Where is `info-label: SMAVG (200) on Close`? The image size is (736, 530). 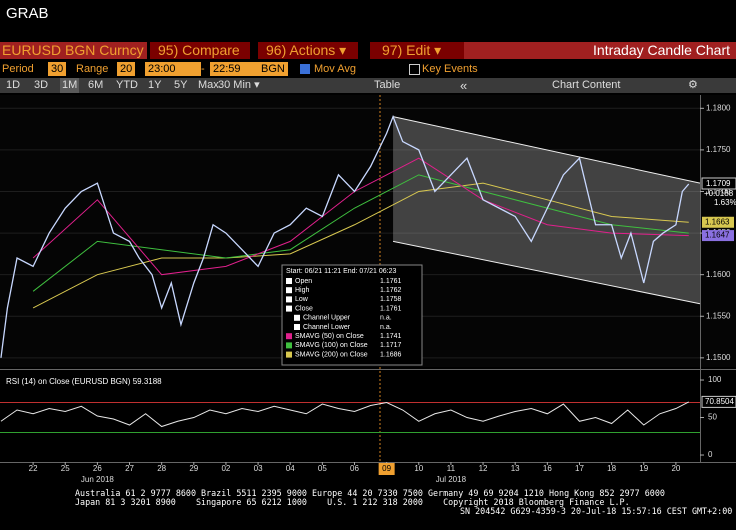 info-label: SMAVG (200) on Close is located at coordinates (331, 354).